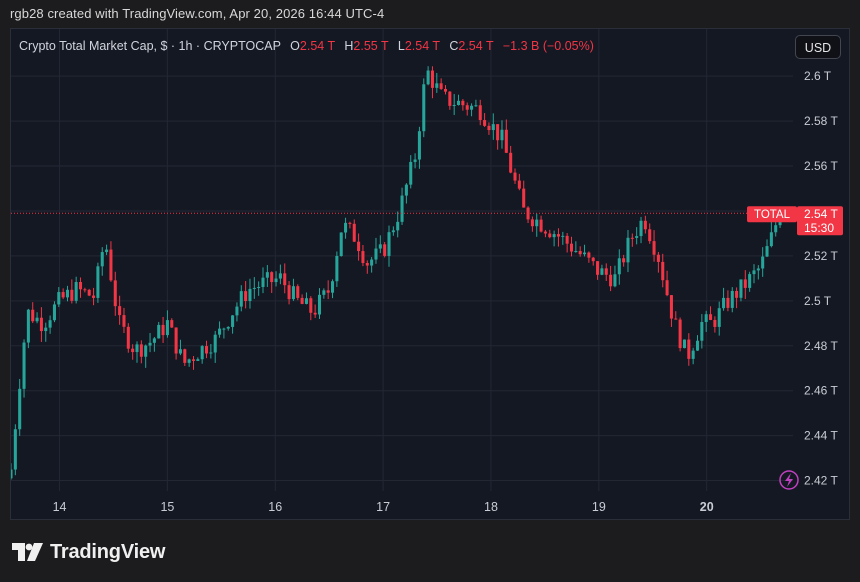 This screenshot has height=582, width=860. Describe the element at coordinates (476, 46) in the screenshot. I see `close-value: 2.54 T` at that location.